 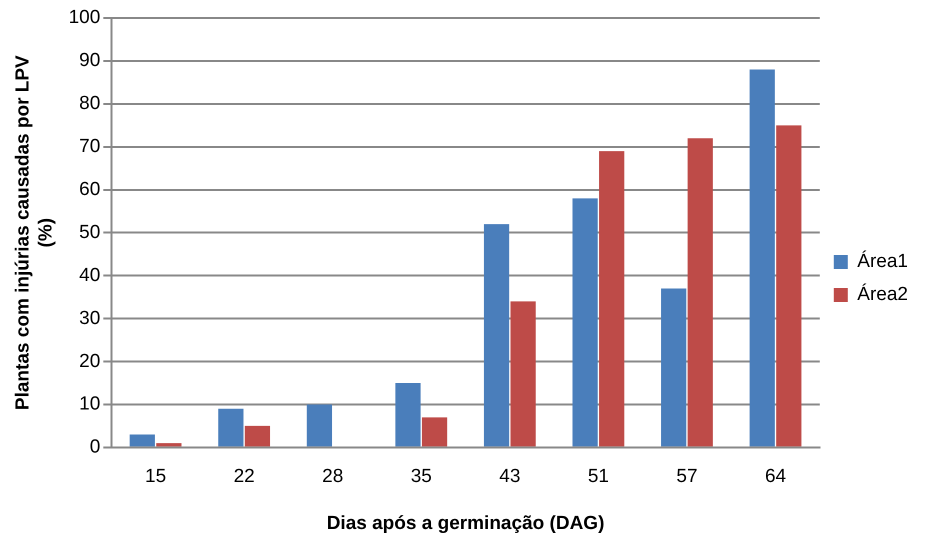 What do you see at coordinates (89, 318) in the screenshot?
I see `y-tick-label: 30` at bounding box center [89, 318].